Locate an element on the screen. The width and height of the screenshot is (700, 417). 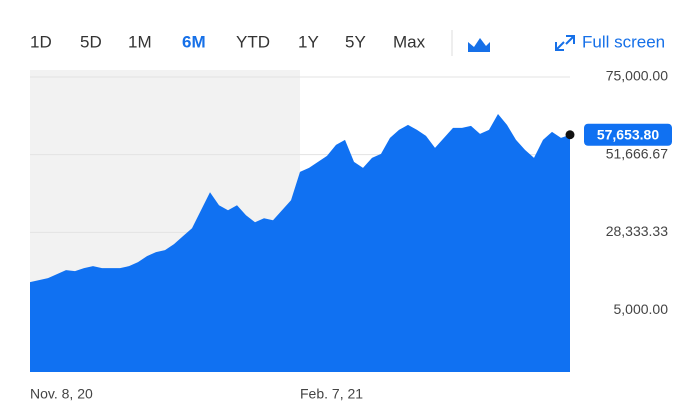
range-button: 1Y is located at coordinates (308, 41).